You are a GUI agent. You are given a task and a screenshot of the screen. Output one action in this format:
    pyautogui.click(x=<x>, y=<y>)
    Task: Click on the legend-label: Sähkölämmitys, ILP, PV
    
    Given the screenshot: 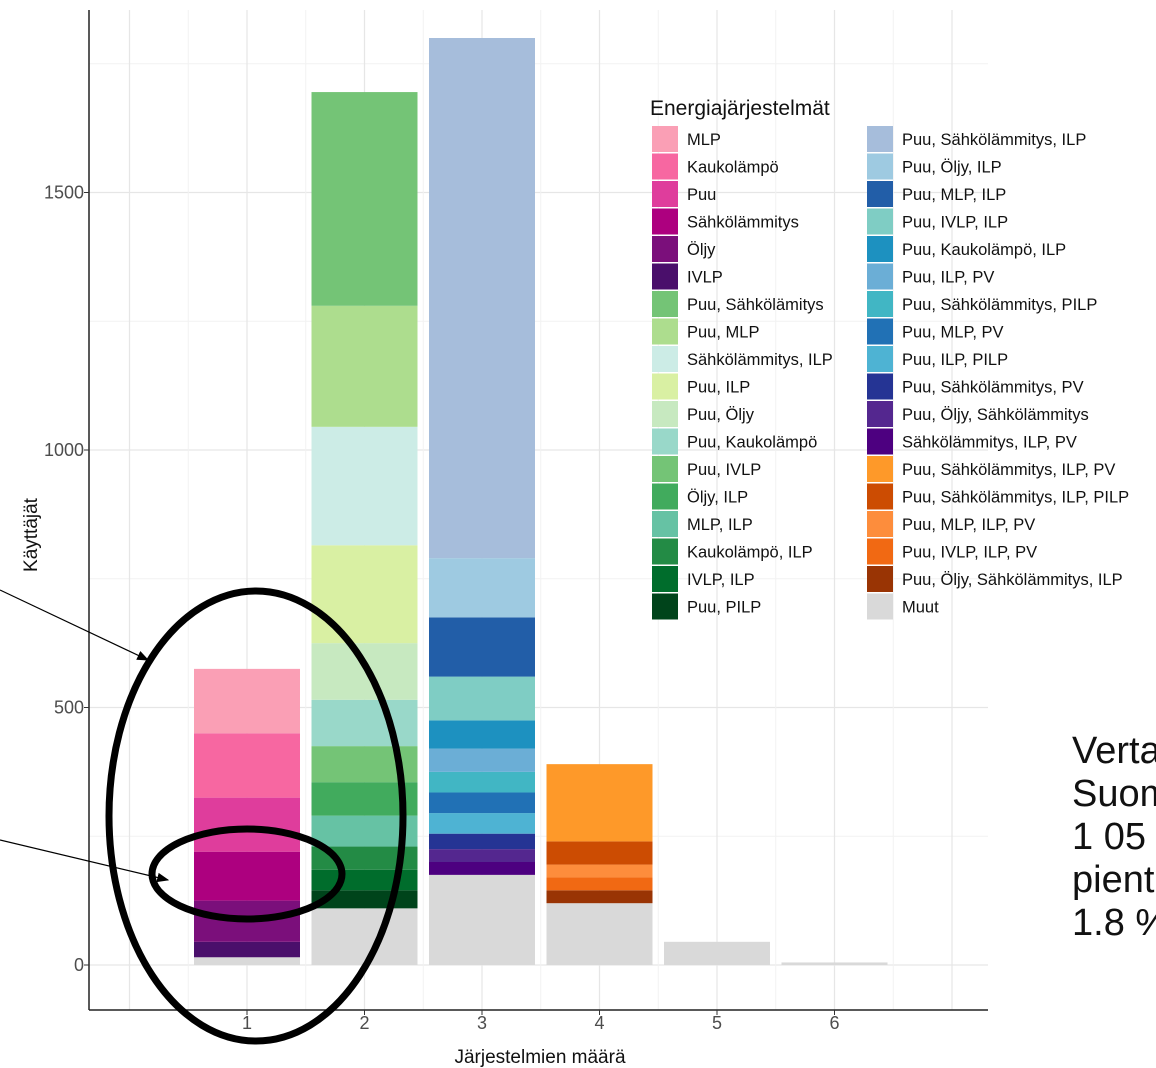 What is the action you would take?
    pyautogui.click(x=989, y=443)
    